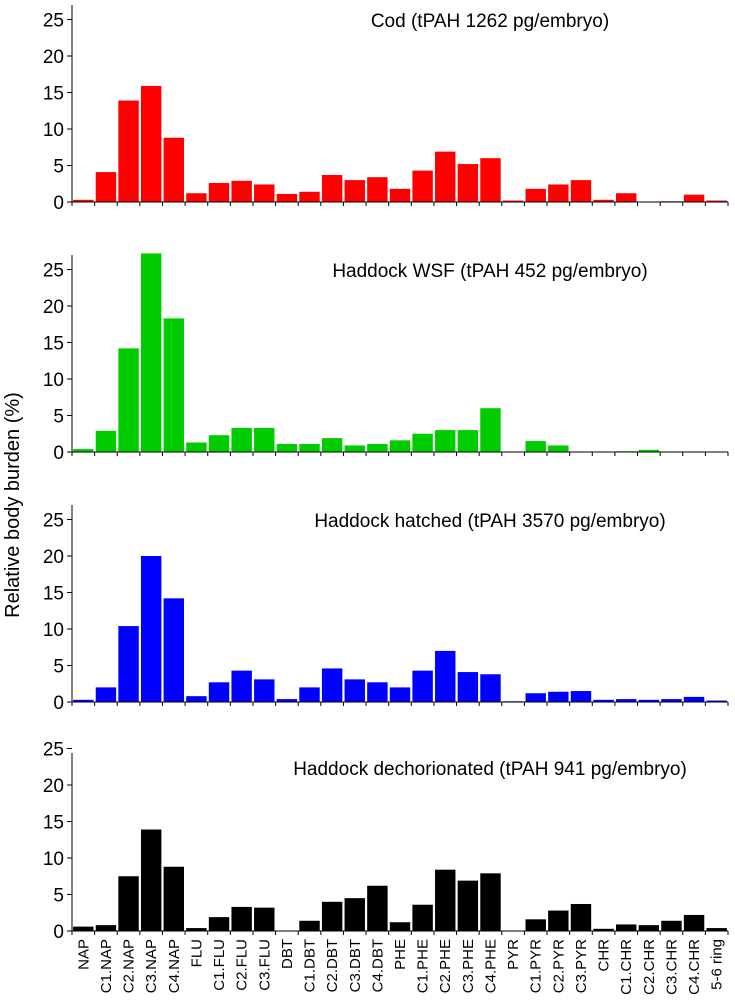 Image resolution: width=735 pixels, height=1006 pixels. What do you see at coordinates (468, 966) in the screenshot?
I see `x-category-label: C3.PHE` at bounding box center [468, 966].